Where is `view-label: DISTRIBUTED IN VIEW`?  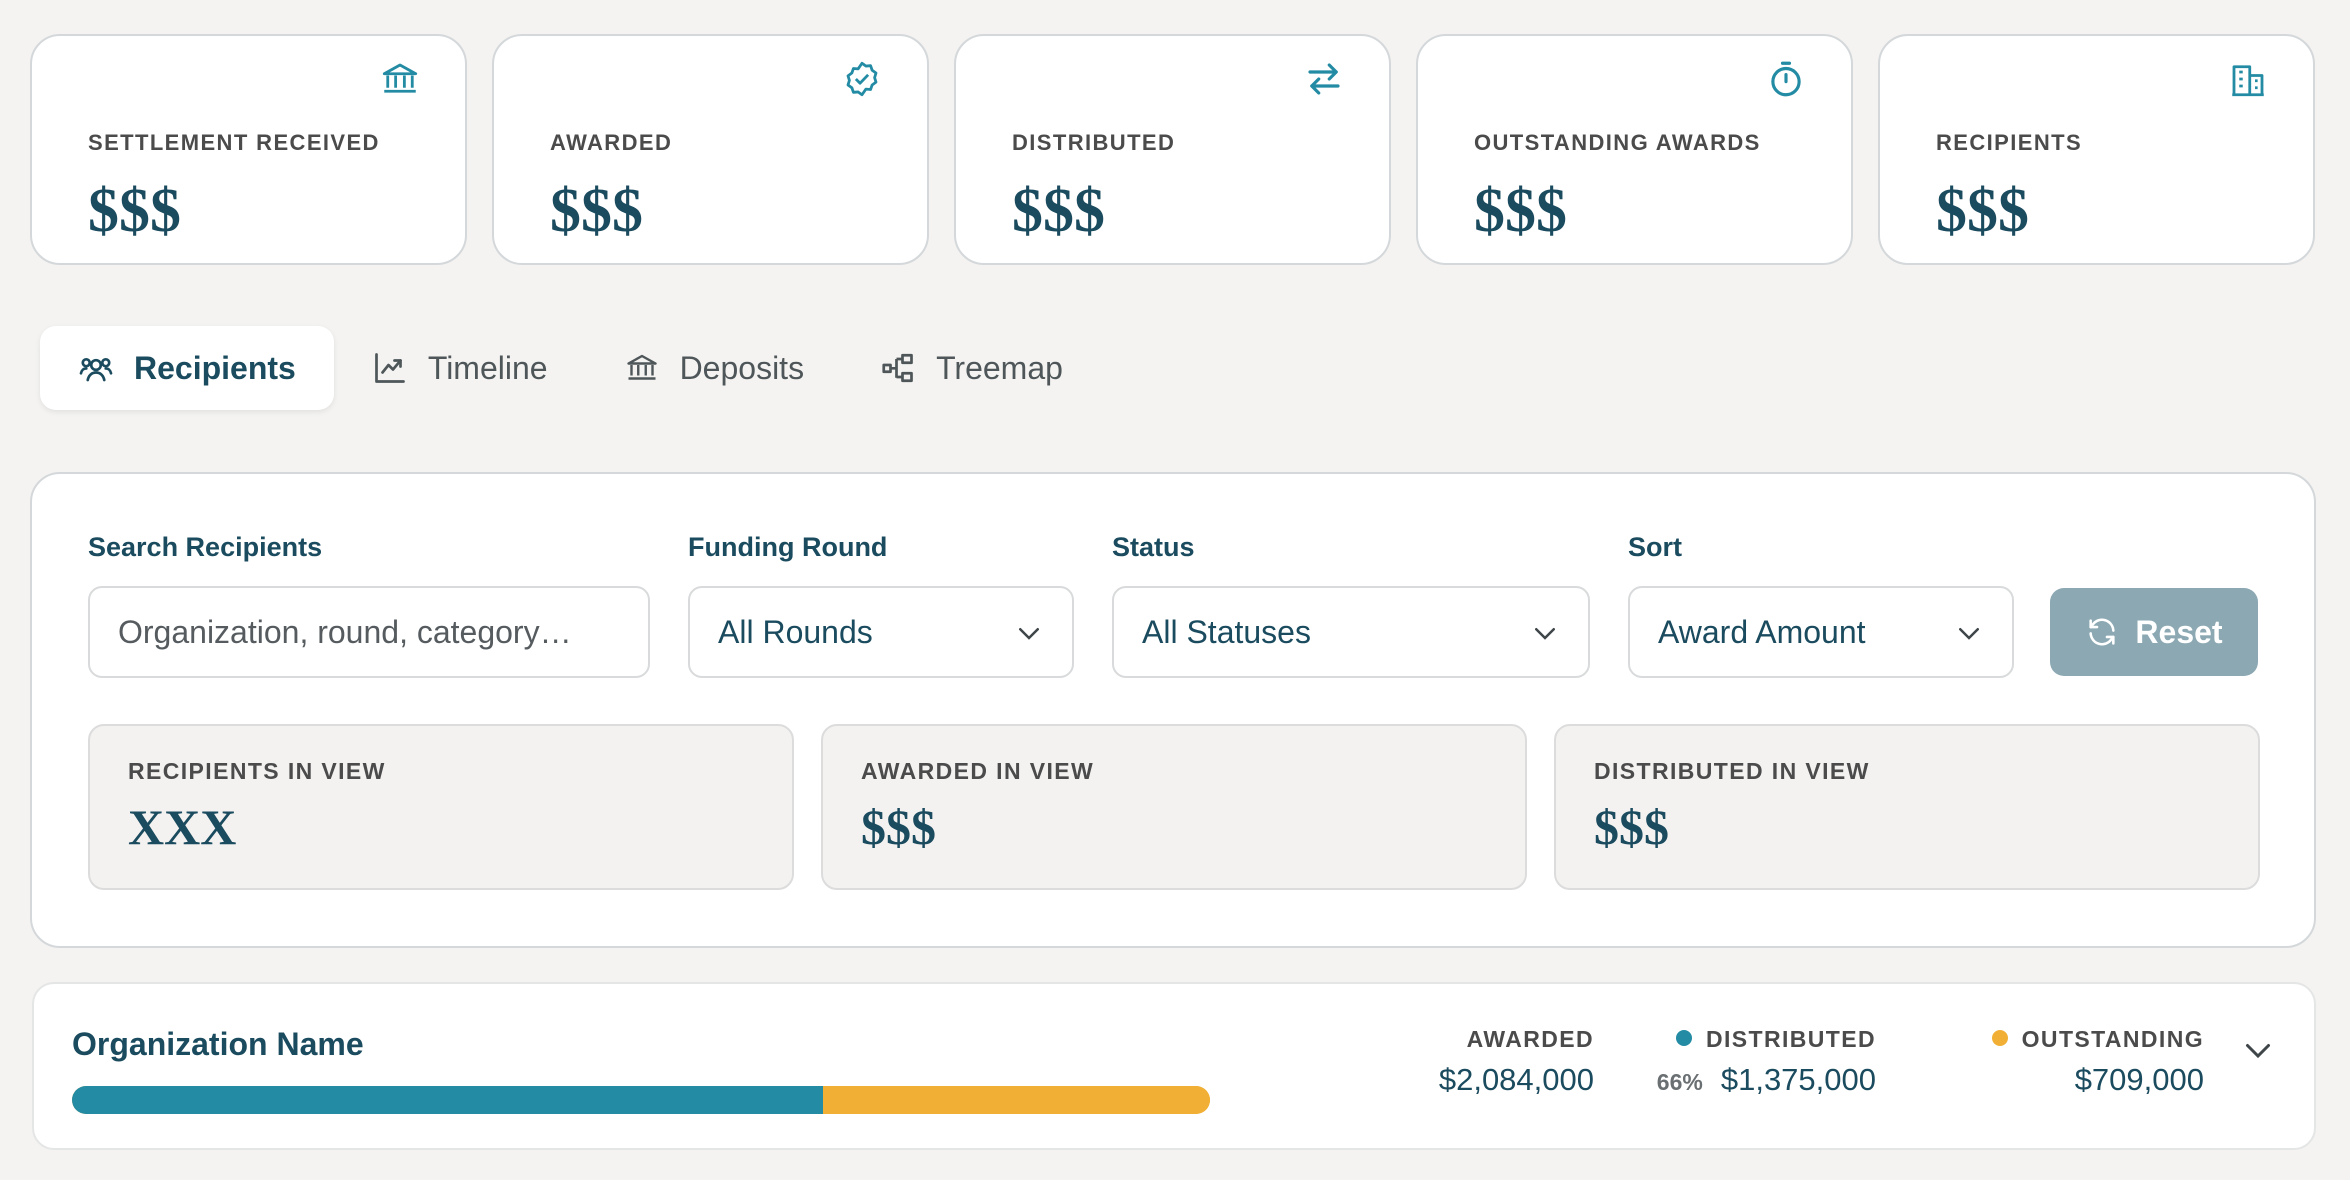 view-label: DISTRIBUTED IN VIEW is located at coordinates (1732, 771).